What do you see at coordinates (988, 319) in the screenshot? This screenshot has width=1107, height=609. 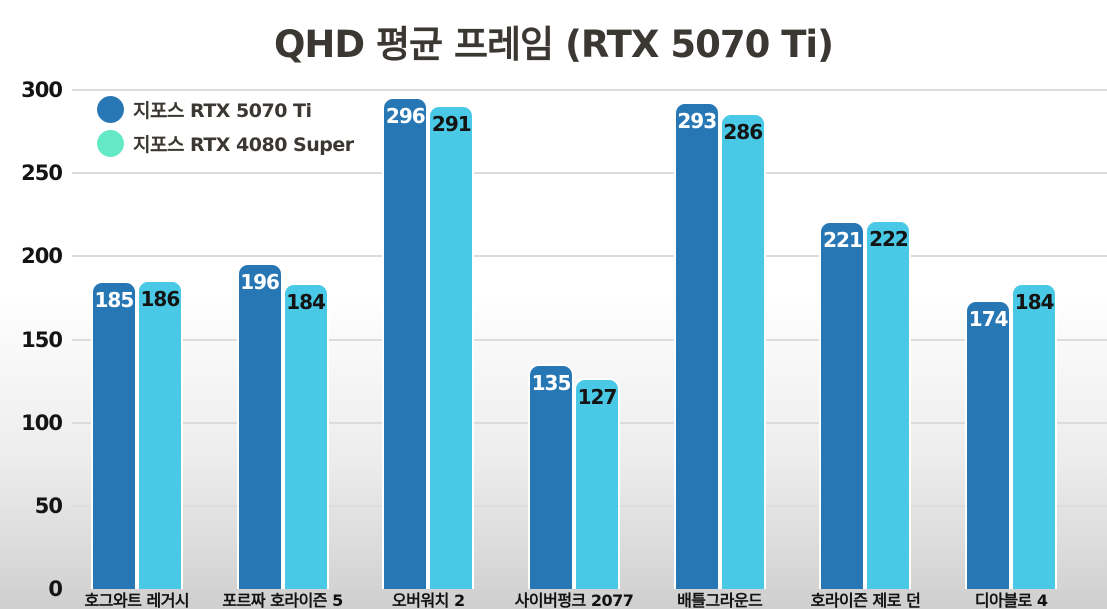 I see `bar-value-label: 174` at bounding box center [988, 319].